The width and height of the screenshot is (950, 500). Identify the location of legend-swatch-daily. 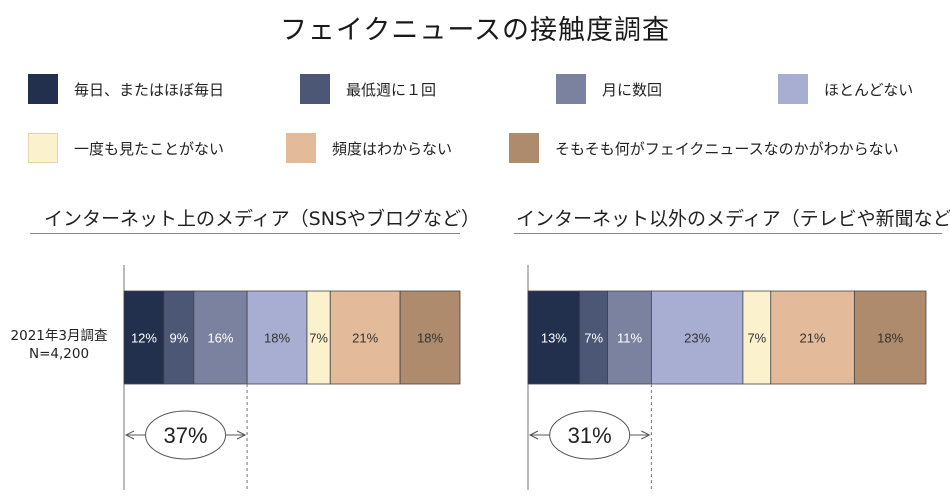
(43, 89).